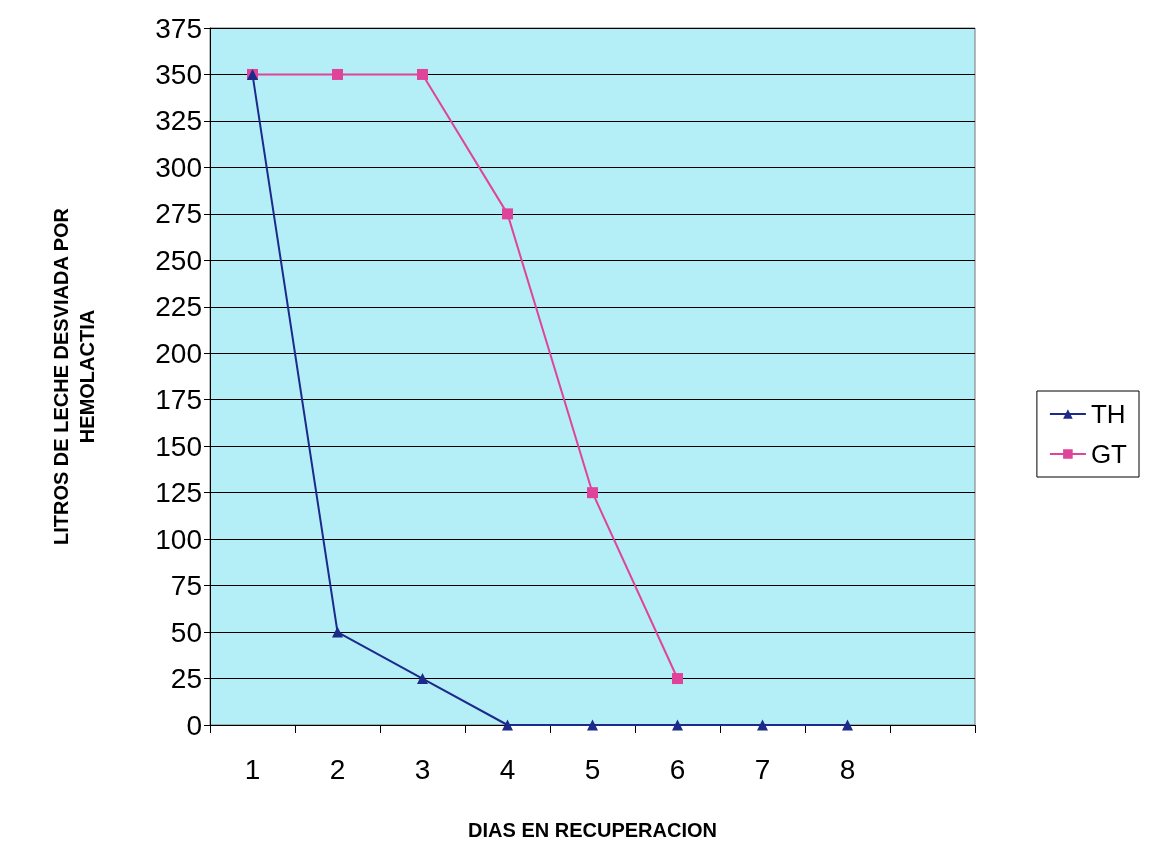  What do you see at coordinates (194, 725) in the screenshot?
I see `y-tick-label: 0` at bounding box center [194, 725].